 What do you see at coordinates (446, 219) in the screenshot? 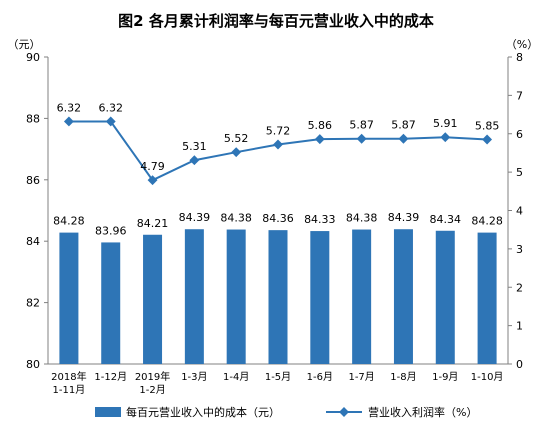
I see `bar-value-label: 84.34` at bounding box center [446, 219].